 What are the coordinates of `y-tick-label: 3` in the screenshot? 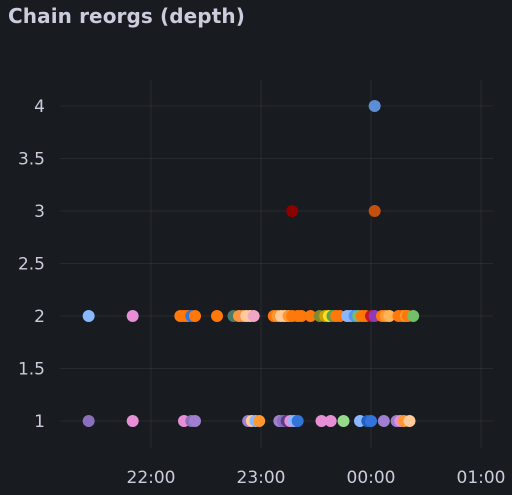 It's located at (39, 212).